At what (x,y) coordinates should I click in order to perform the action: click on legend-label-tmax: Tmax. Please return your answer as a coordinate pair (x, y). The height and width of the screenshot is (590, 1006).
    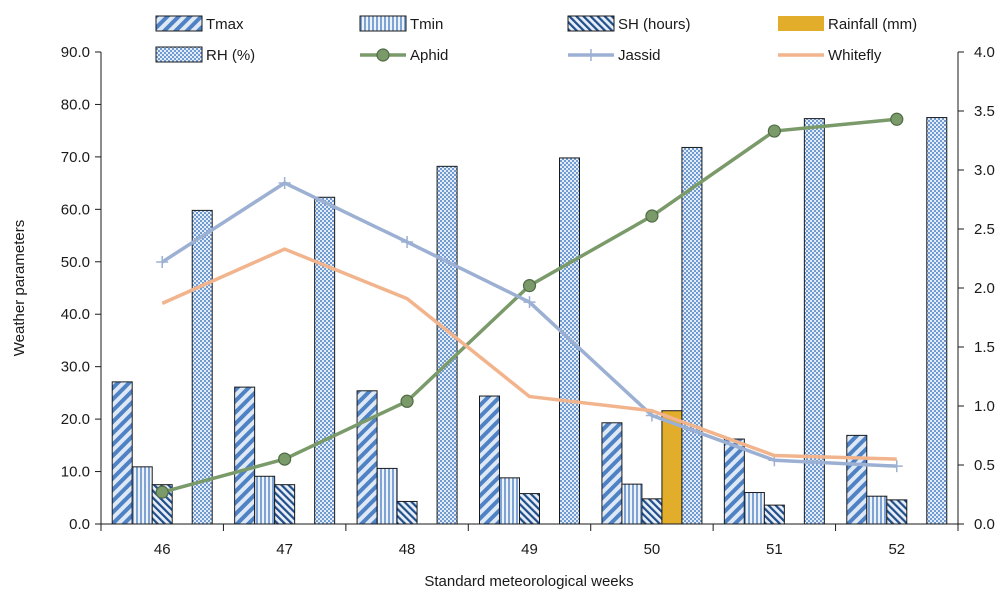
    Looking at the image, I should click on (225, 24).